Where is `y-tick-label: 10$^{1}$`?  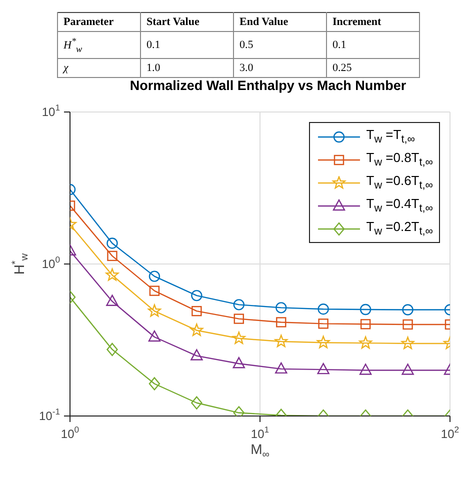
y-tick-label: 10$^{1}$ is located at coordinates (51, 110).